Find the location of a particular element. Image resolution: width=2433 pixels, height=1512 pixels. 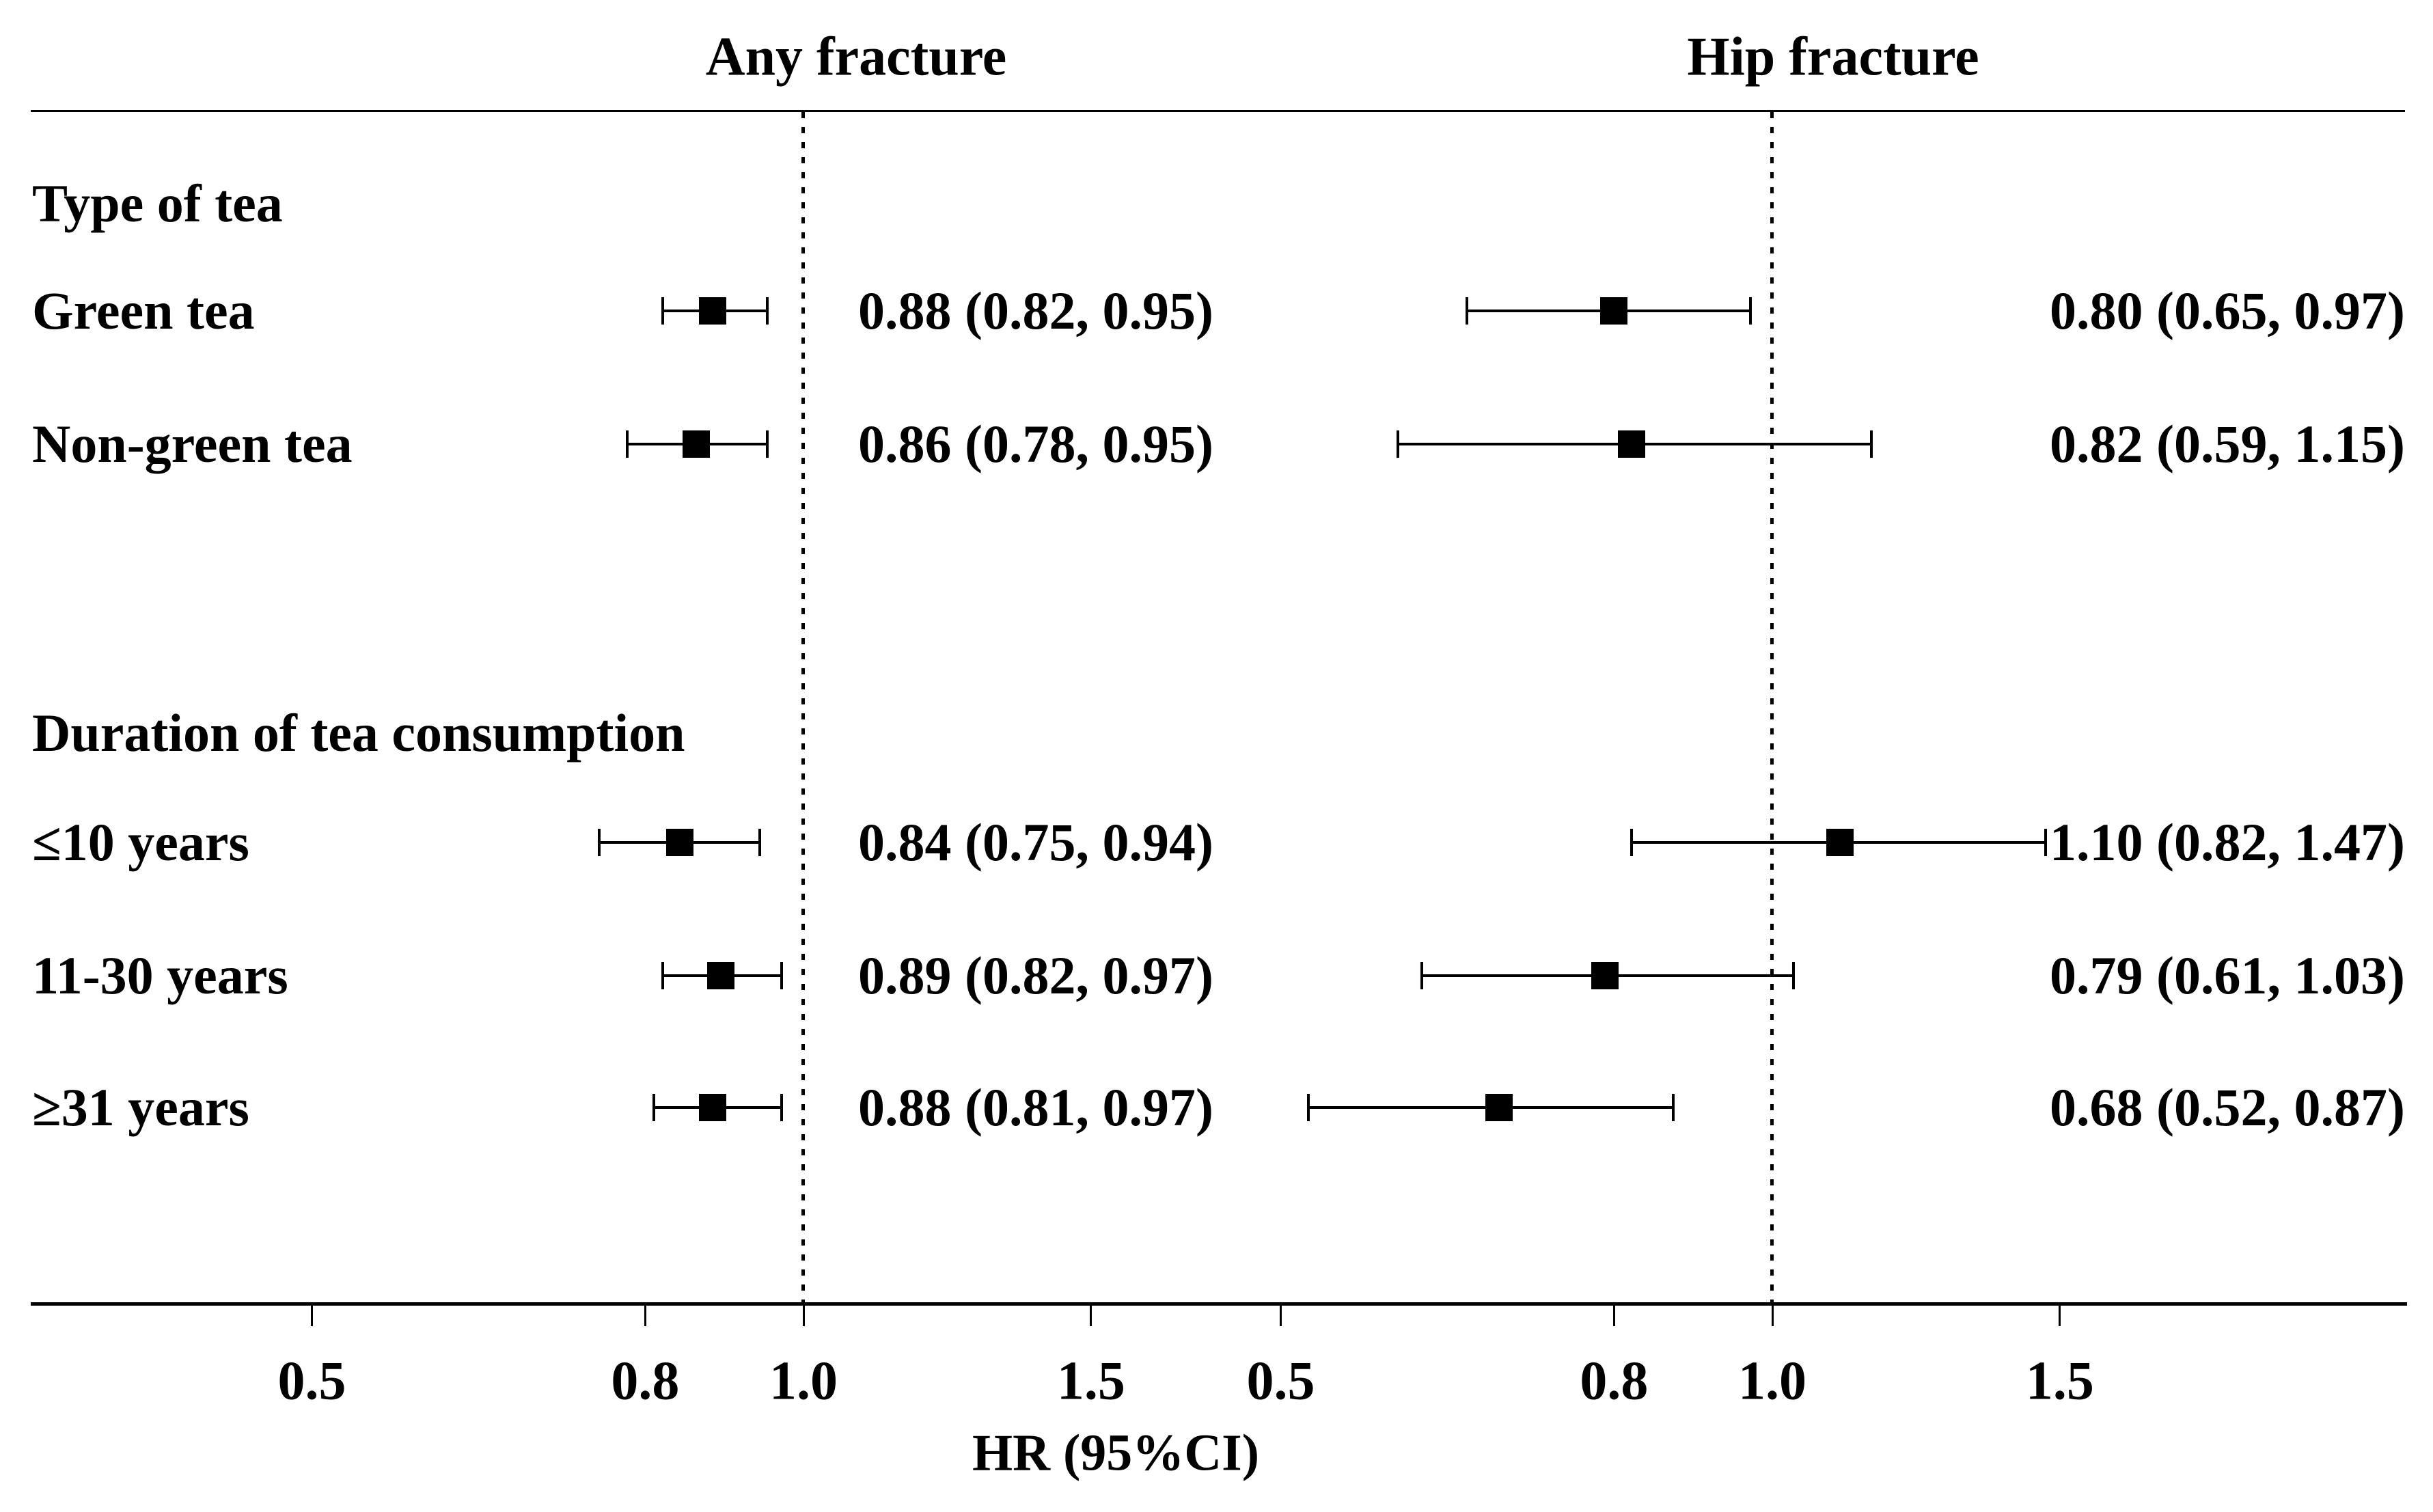

hr-ci-value: 1.10 (0.82, 1.47) is located at coordinates (2227, 842).